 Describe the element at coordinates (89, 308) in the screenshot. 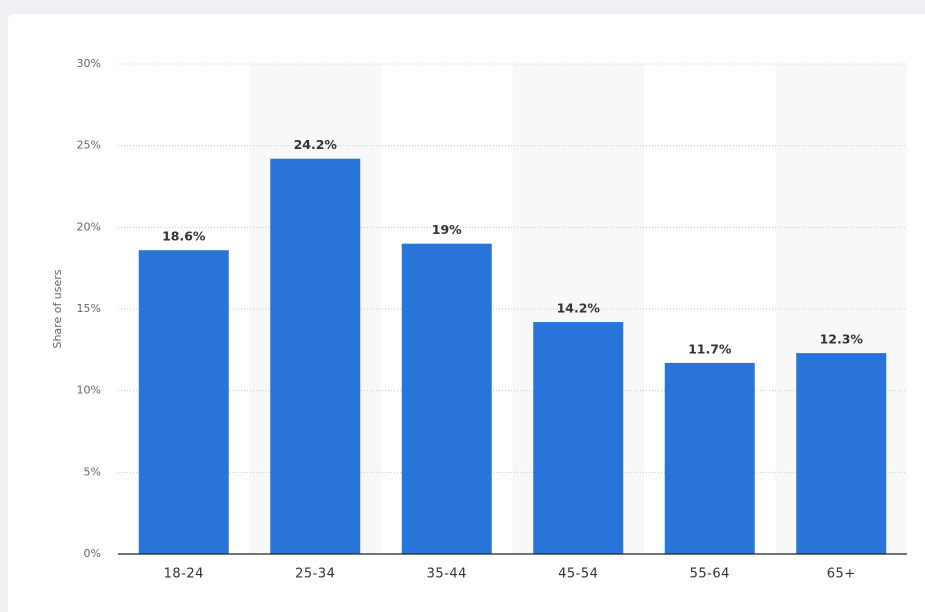

I see `y-tick-label: 15%` at that location.